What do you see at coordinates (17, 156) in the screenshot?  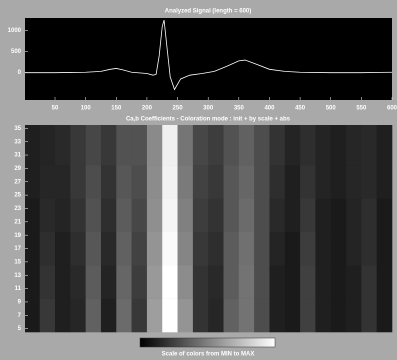 I see `y-tick-label: 31` at bounding box center [17, 156].